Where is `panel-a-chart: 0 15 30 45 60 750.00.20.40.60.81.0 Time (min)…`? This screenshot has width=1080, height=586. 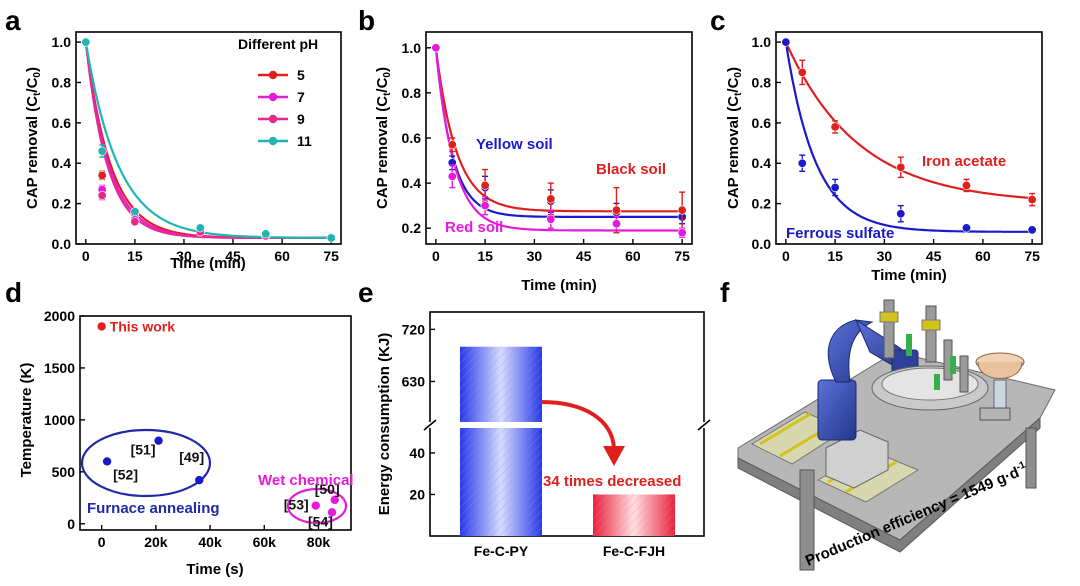
panel-a-chart: 0 15 30 45 60 750.00.20.40.60.81.0 Time (min)… is located at coordinates (183, 151).